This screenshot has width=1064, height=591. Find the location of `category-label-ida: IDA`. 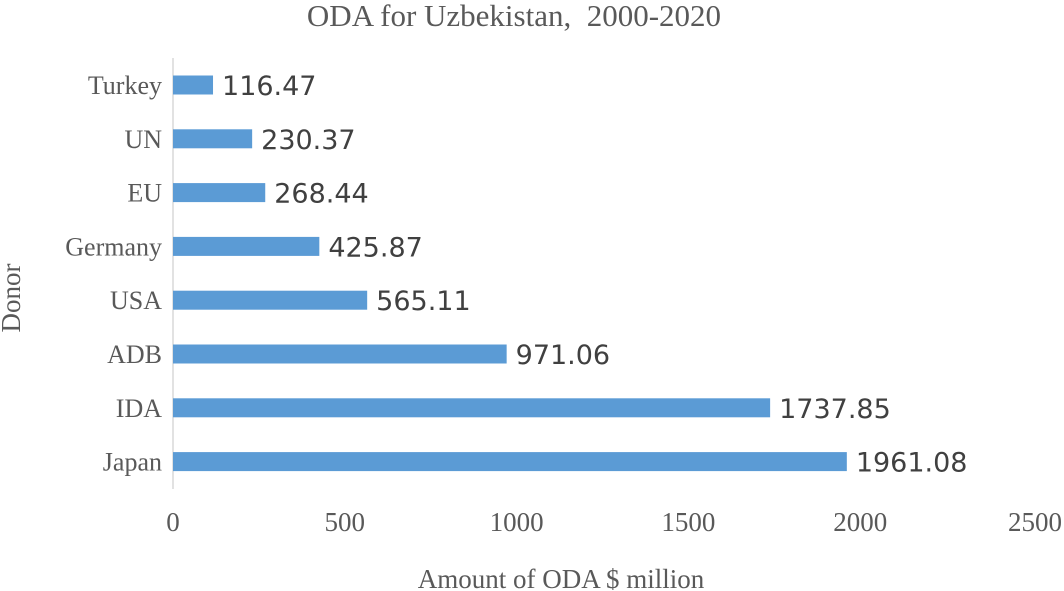

category-label-ida: IDA is located at coordinates (139, 408).